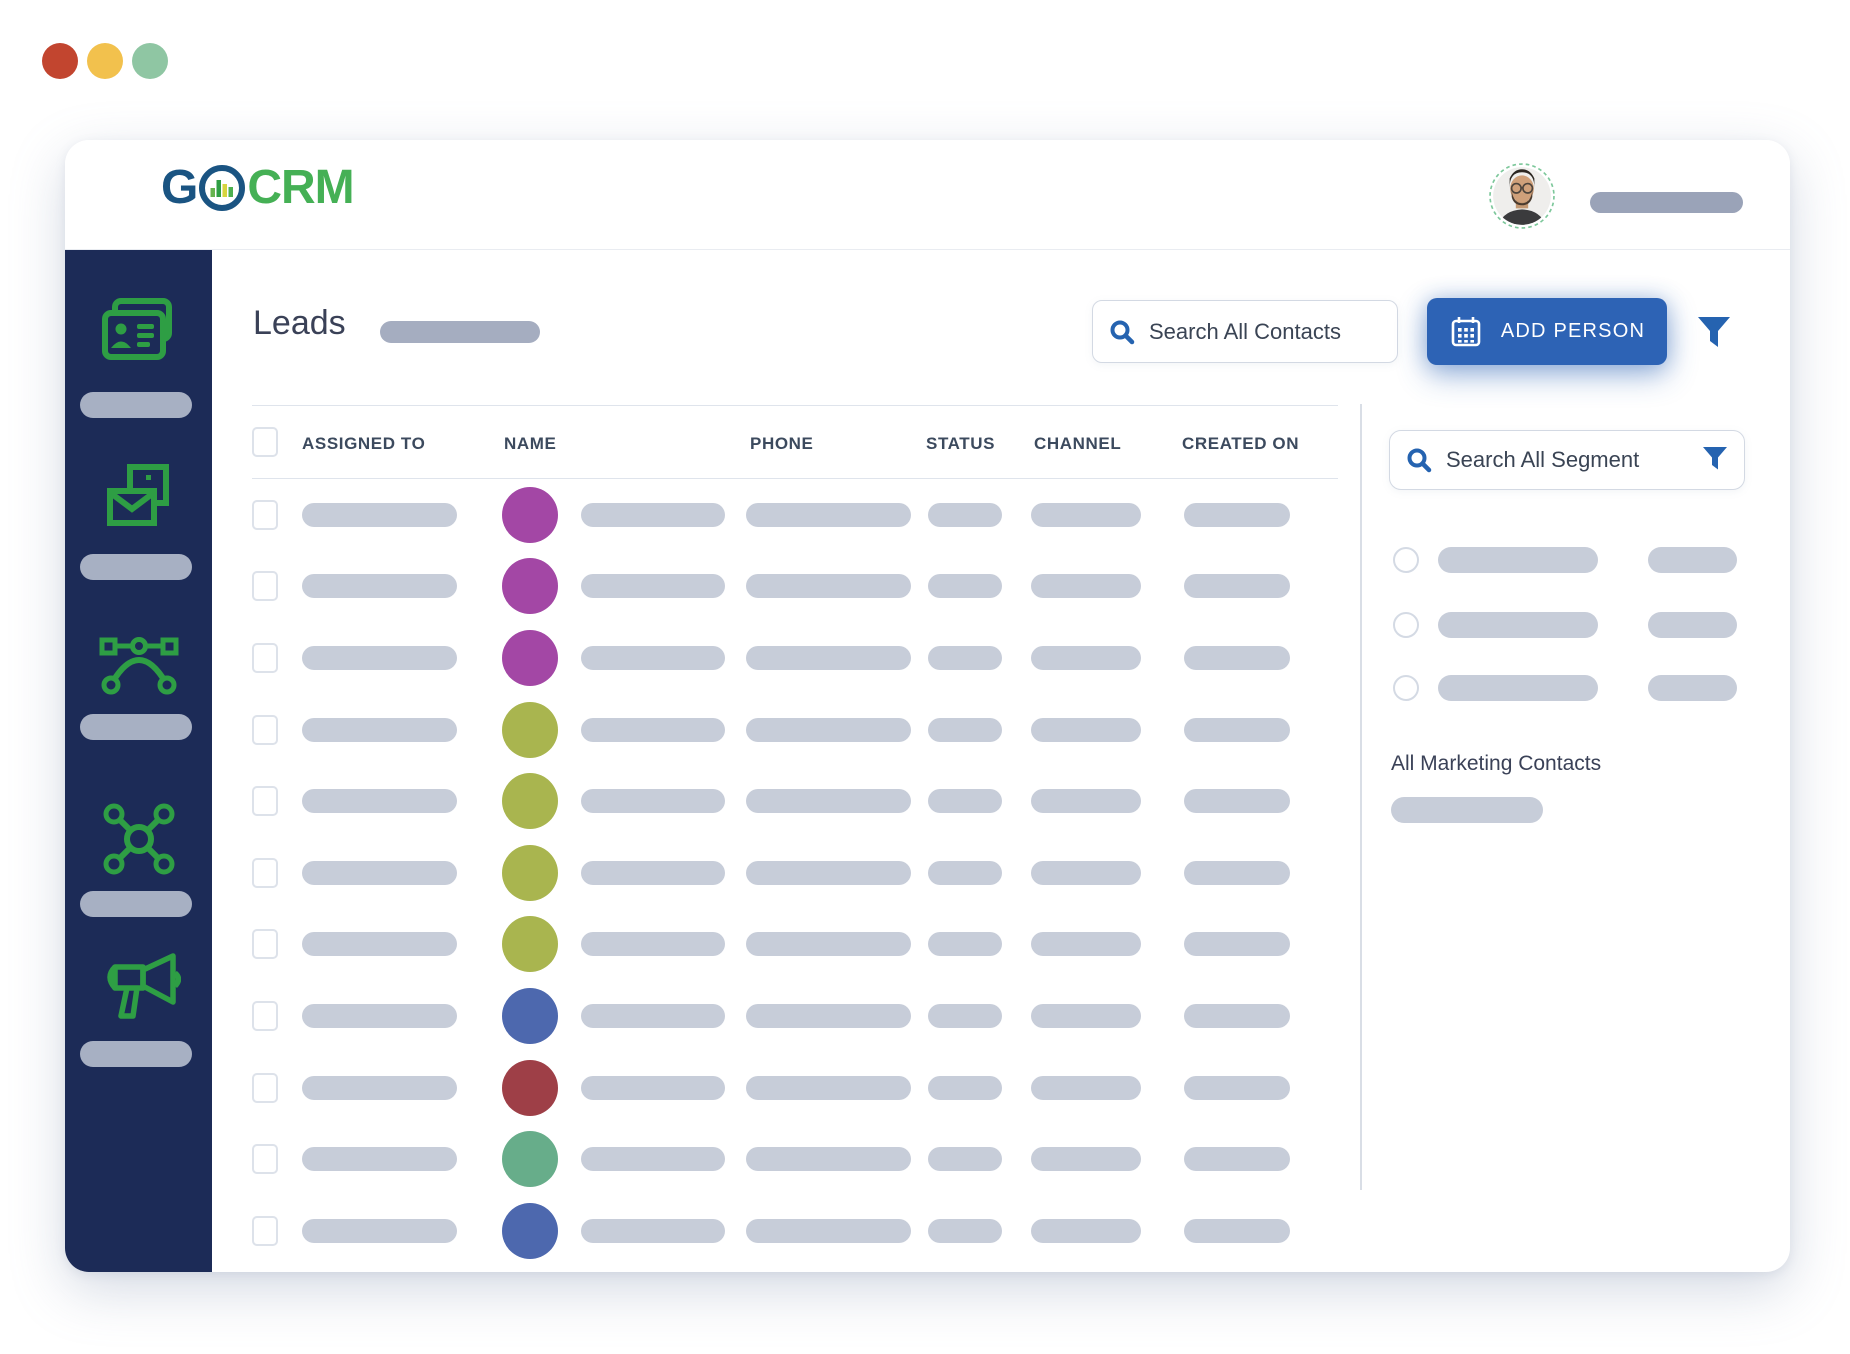 The image size is (1850, 1354). I want to click on network-icon, so click(138, 839).